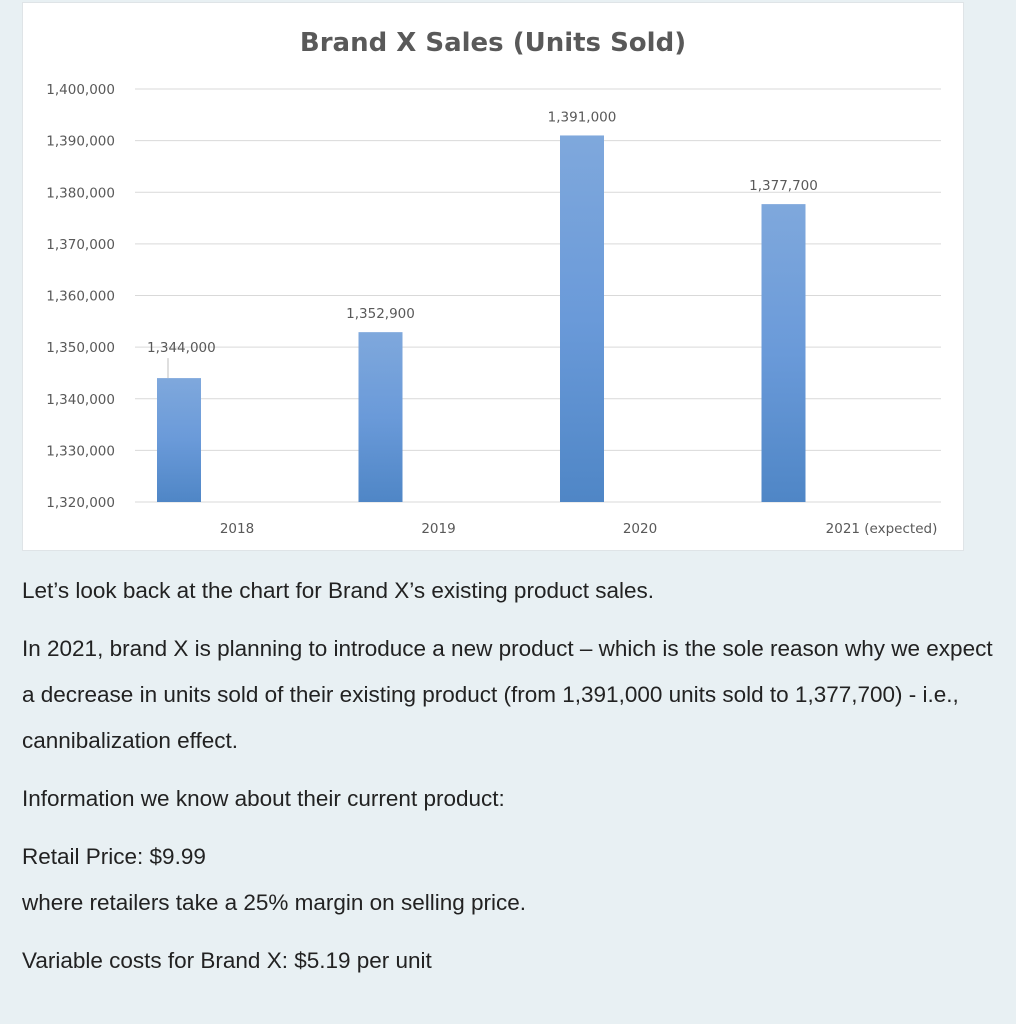 The height and width of the screenshot is (1024, 1016). Describe the element at coordinates (380, 417) in the screenshot. I see `bar-2019` at that location.